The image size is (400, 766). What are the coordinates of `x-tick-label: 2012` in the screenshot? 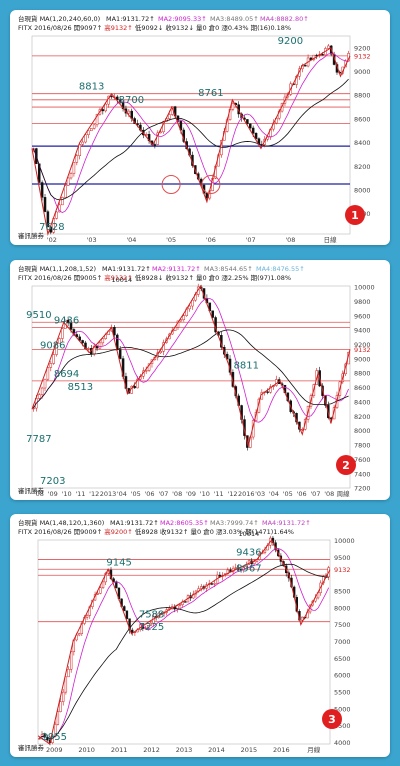 It's located at (151, 750).